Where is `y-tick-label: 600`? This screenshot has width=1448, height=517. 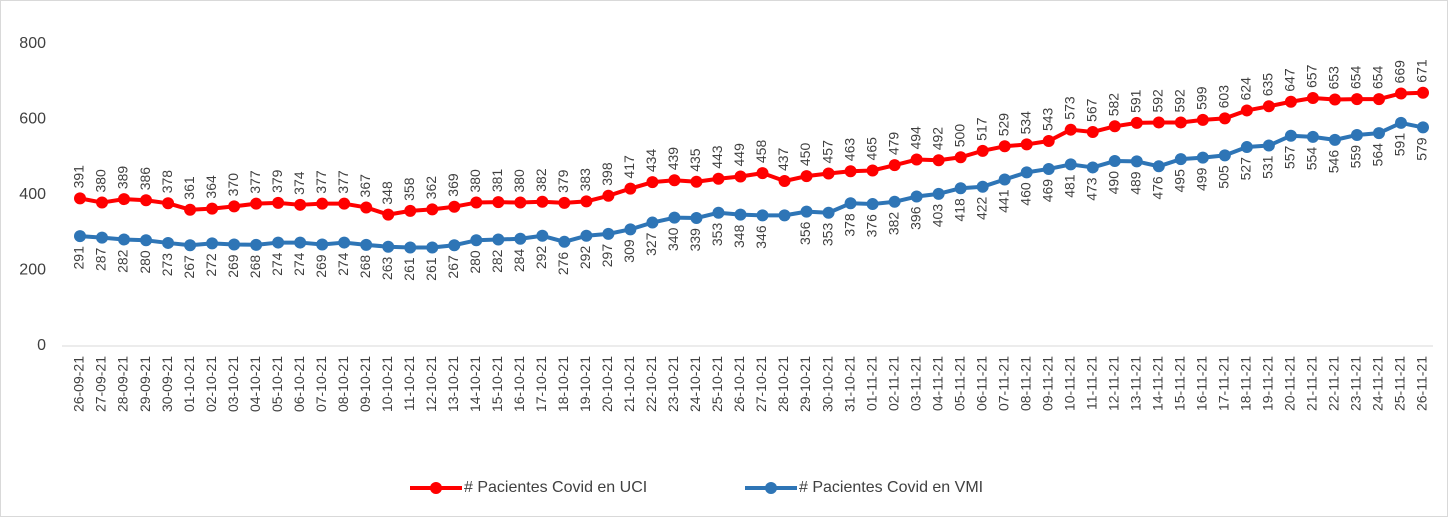
y-tick-label: 600 is located at coordinates (32, 119).